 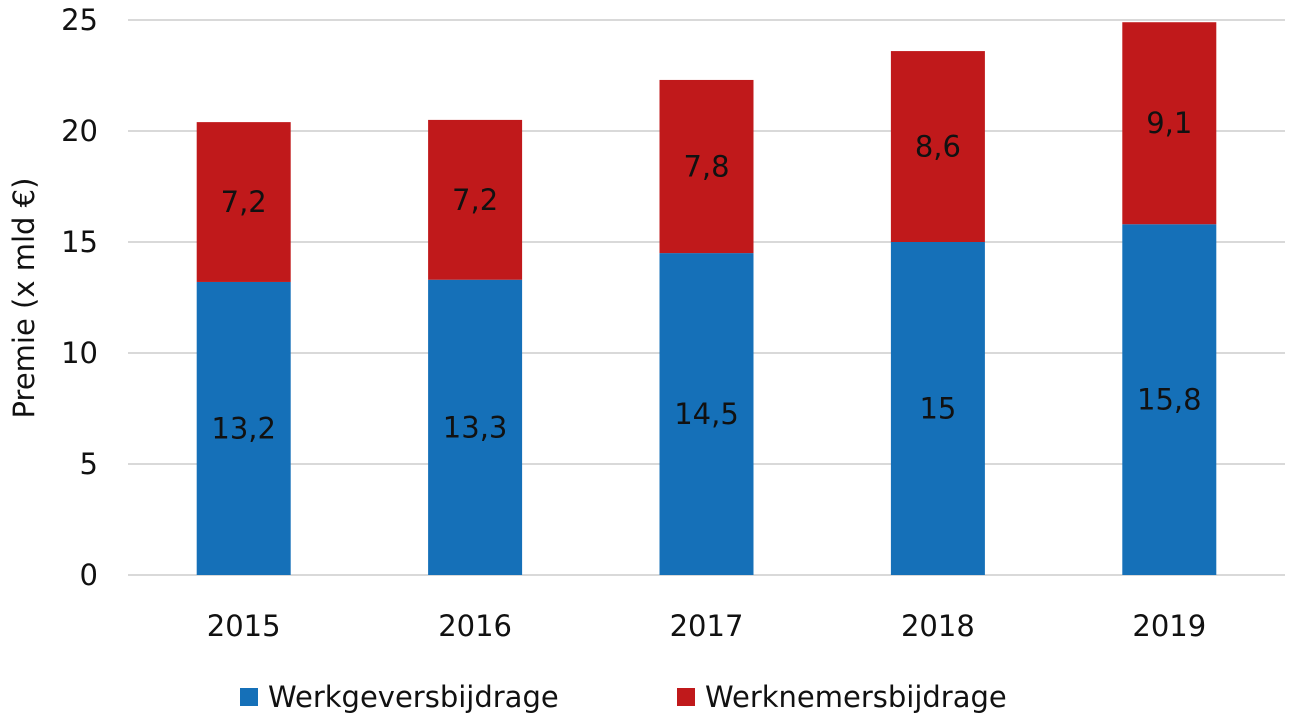 I want to click on data-label: 13,3, so click(x=475, y=427).